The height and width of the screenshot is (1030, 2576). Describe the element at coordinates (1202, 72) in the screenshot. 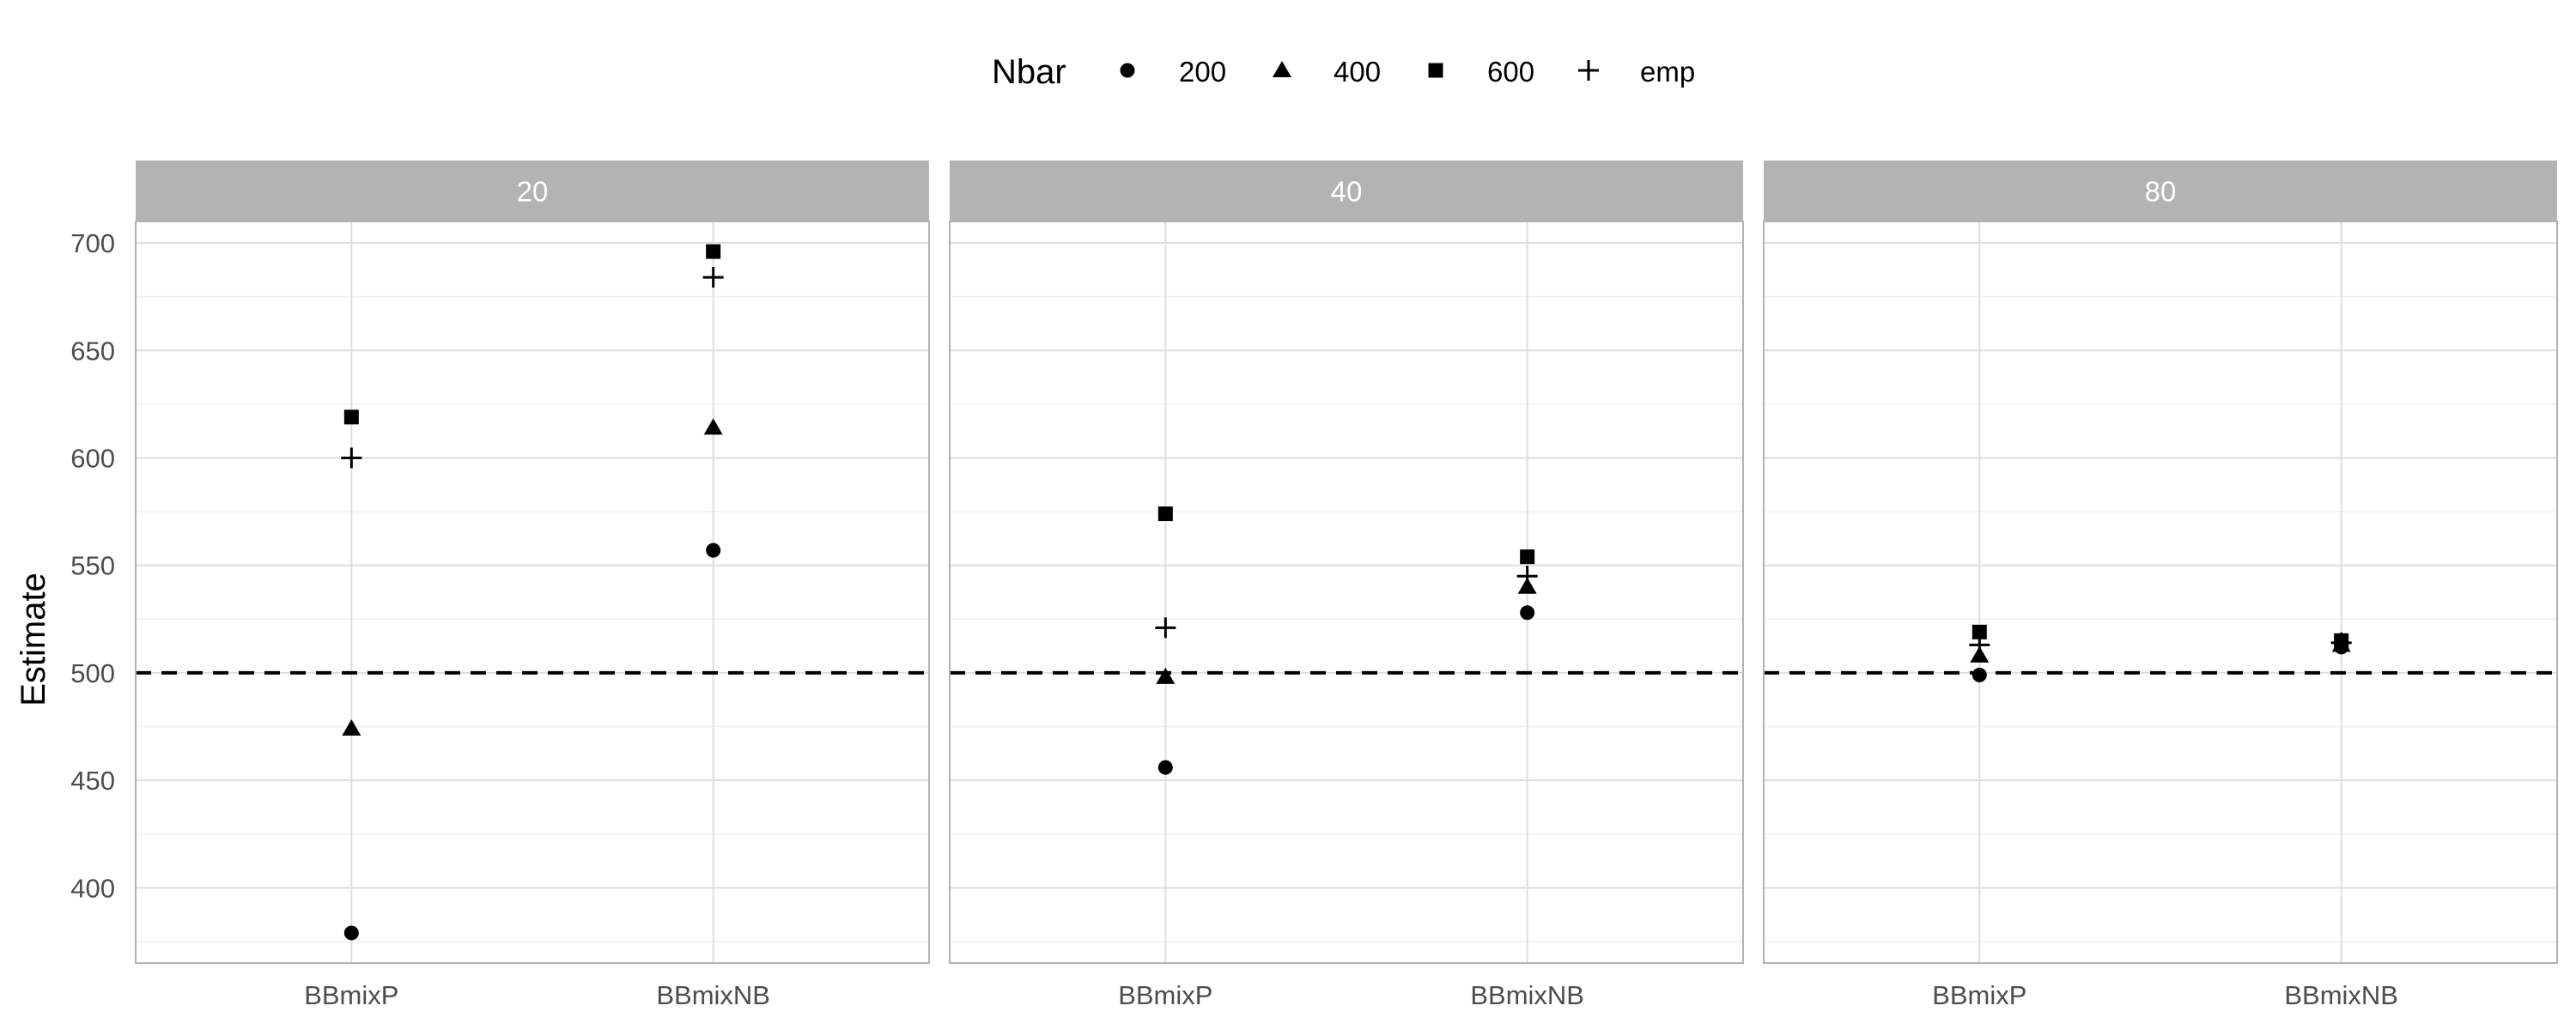

I see `legend-label-200: 200` at that location.